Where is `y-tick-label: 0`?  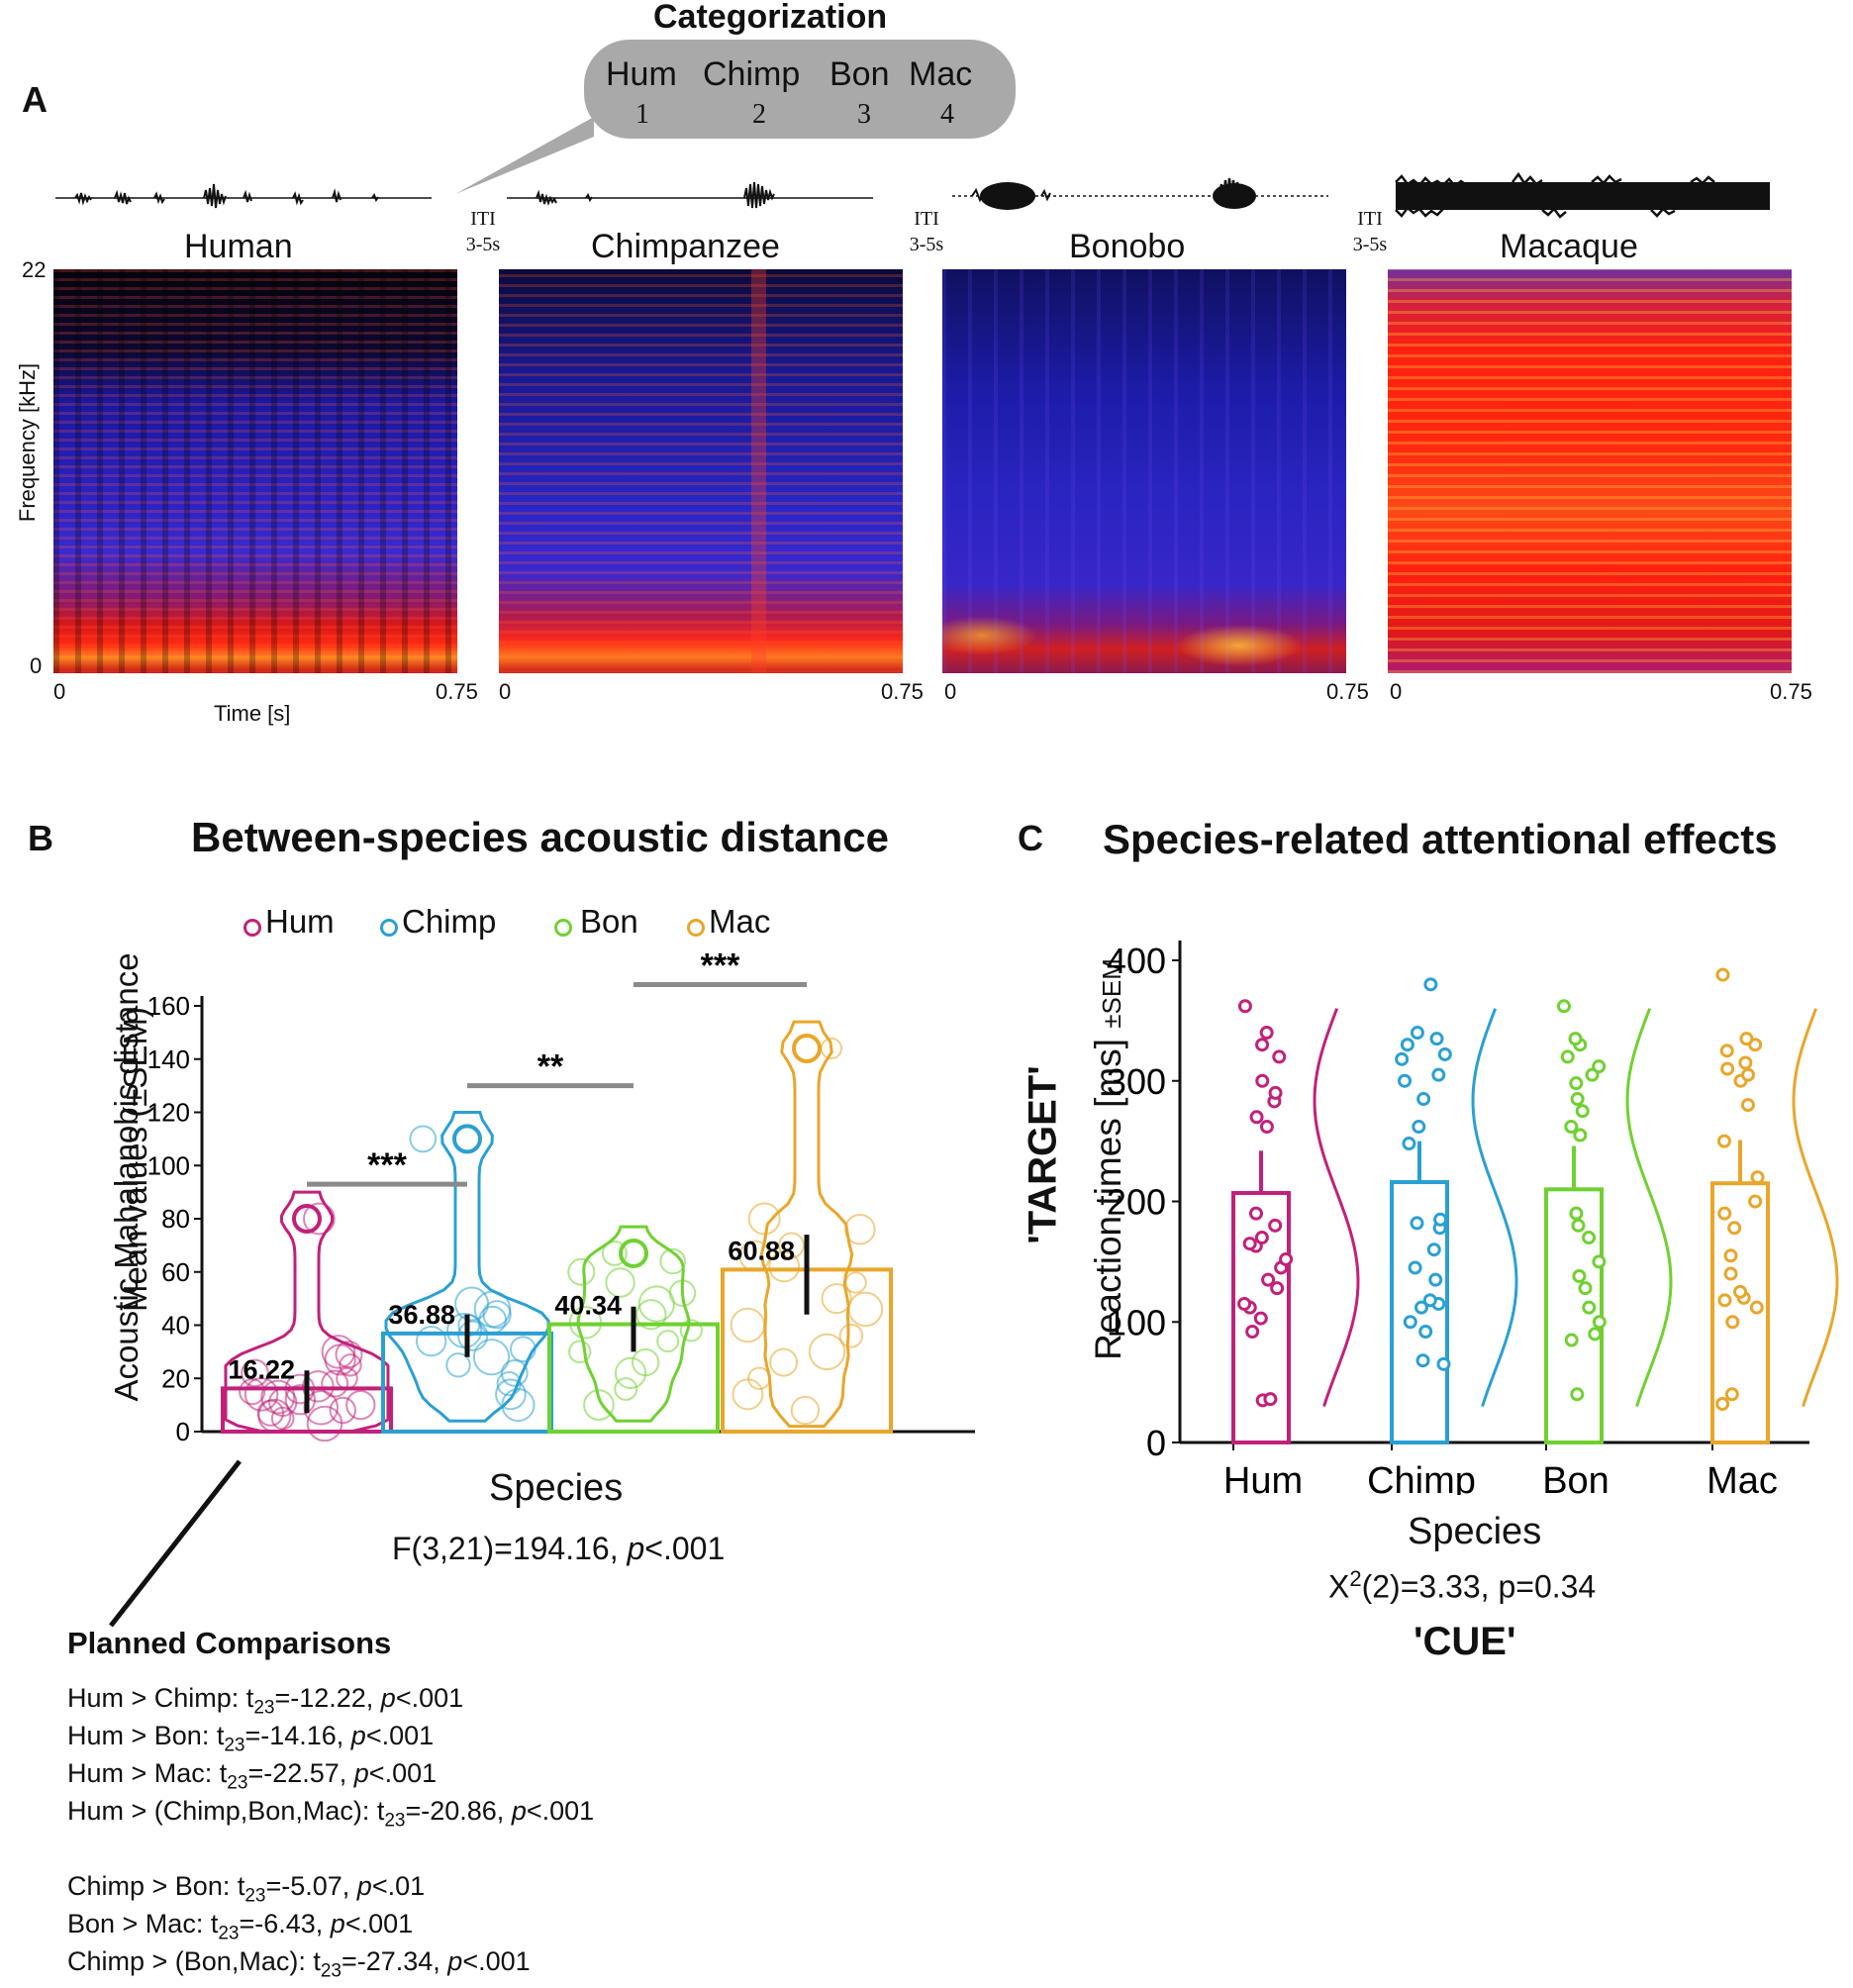 y-tick-label: 0 is located at coordinates (1156, 1443).